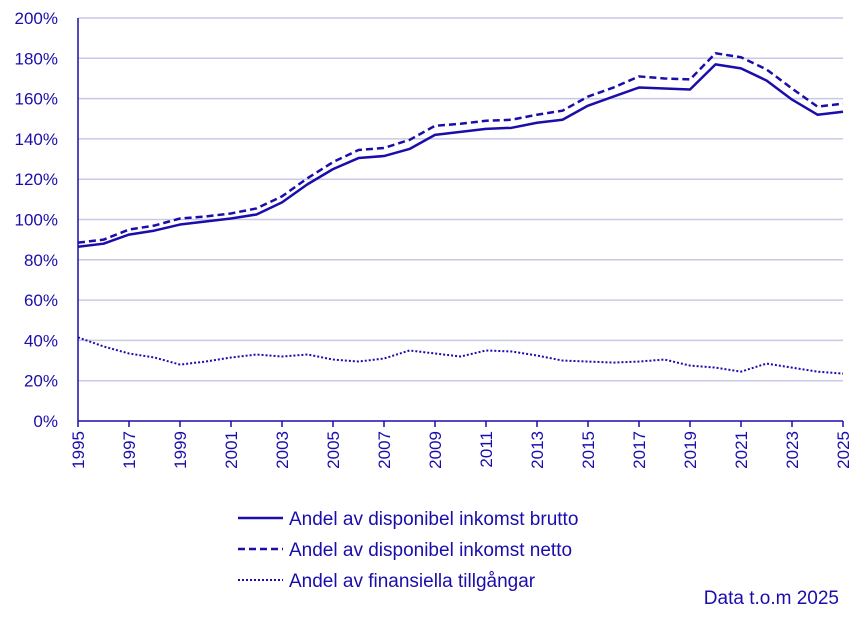 The image size is (861, 618). What do you see at coordinates (384, 450) in the screenshot?
I see `x-tick-label: 2007` at bounding box center [384, 450].